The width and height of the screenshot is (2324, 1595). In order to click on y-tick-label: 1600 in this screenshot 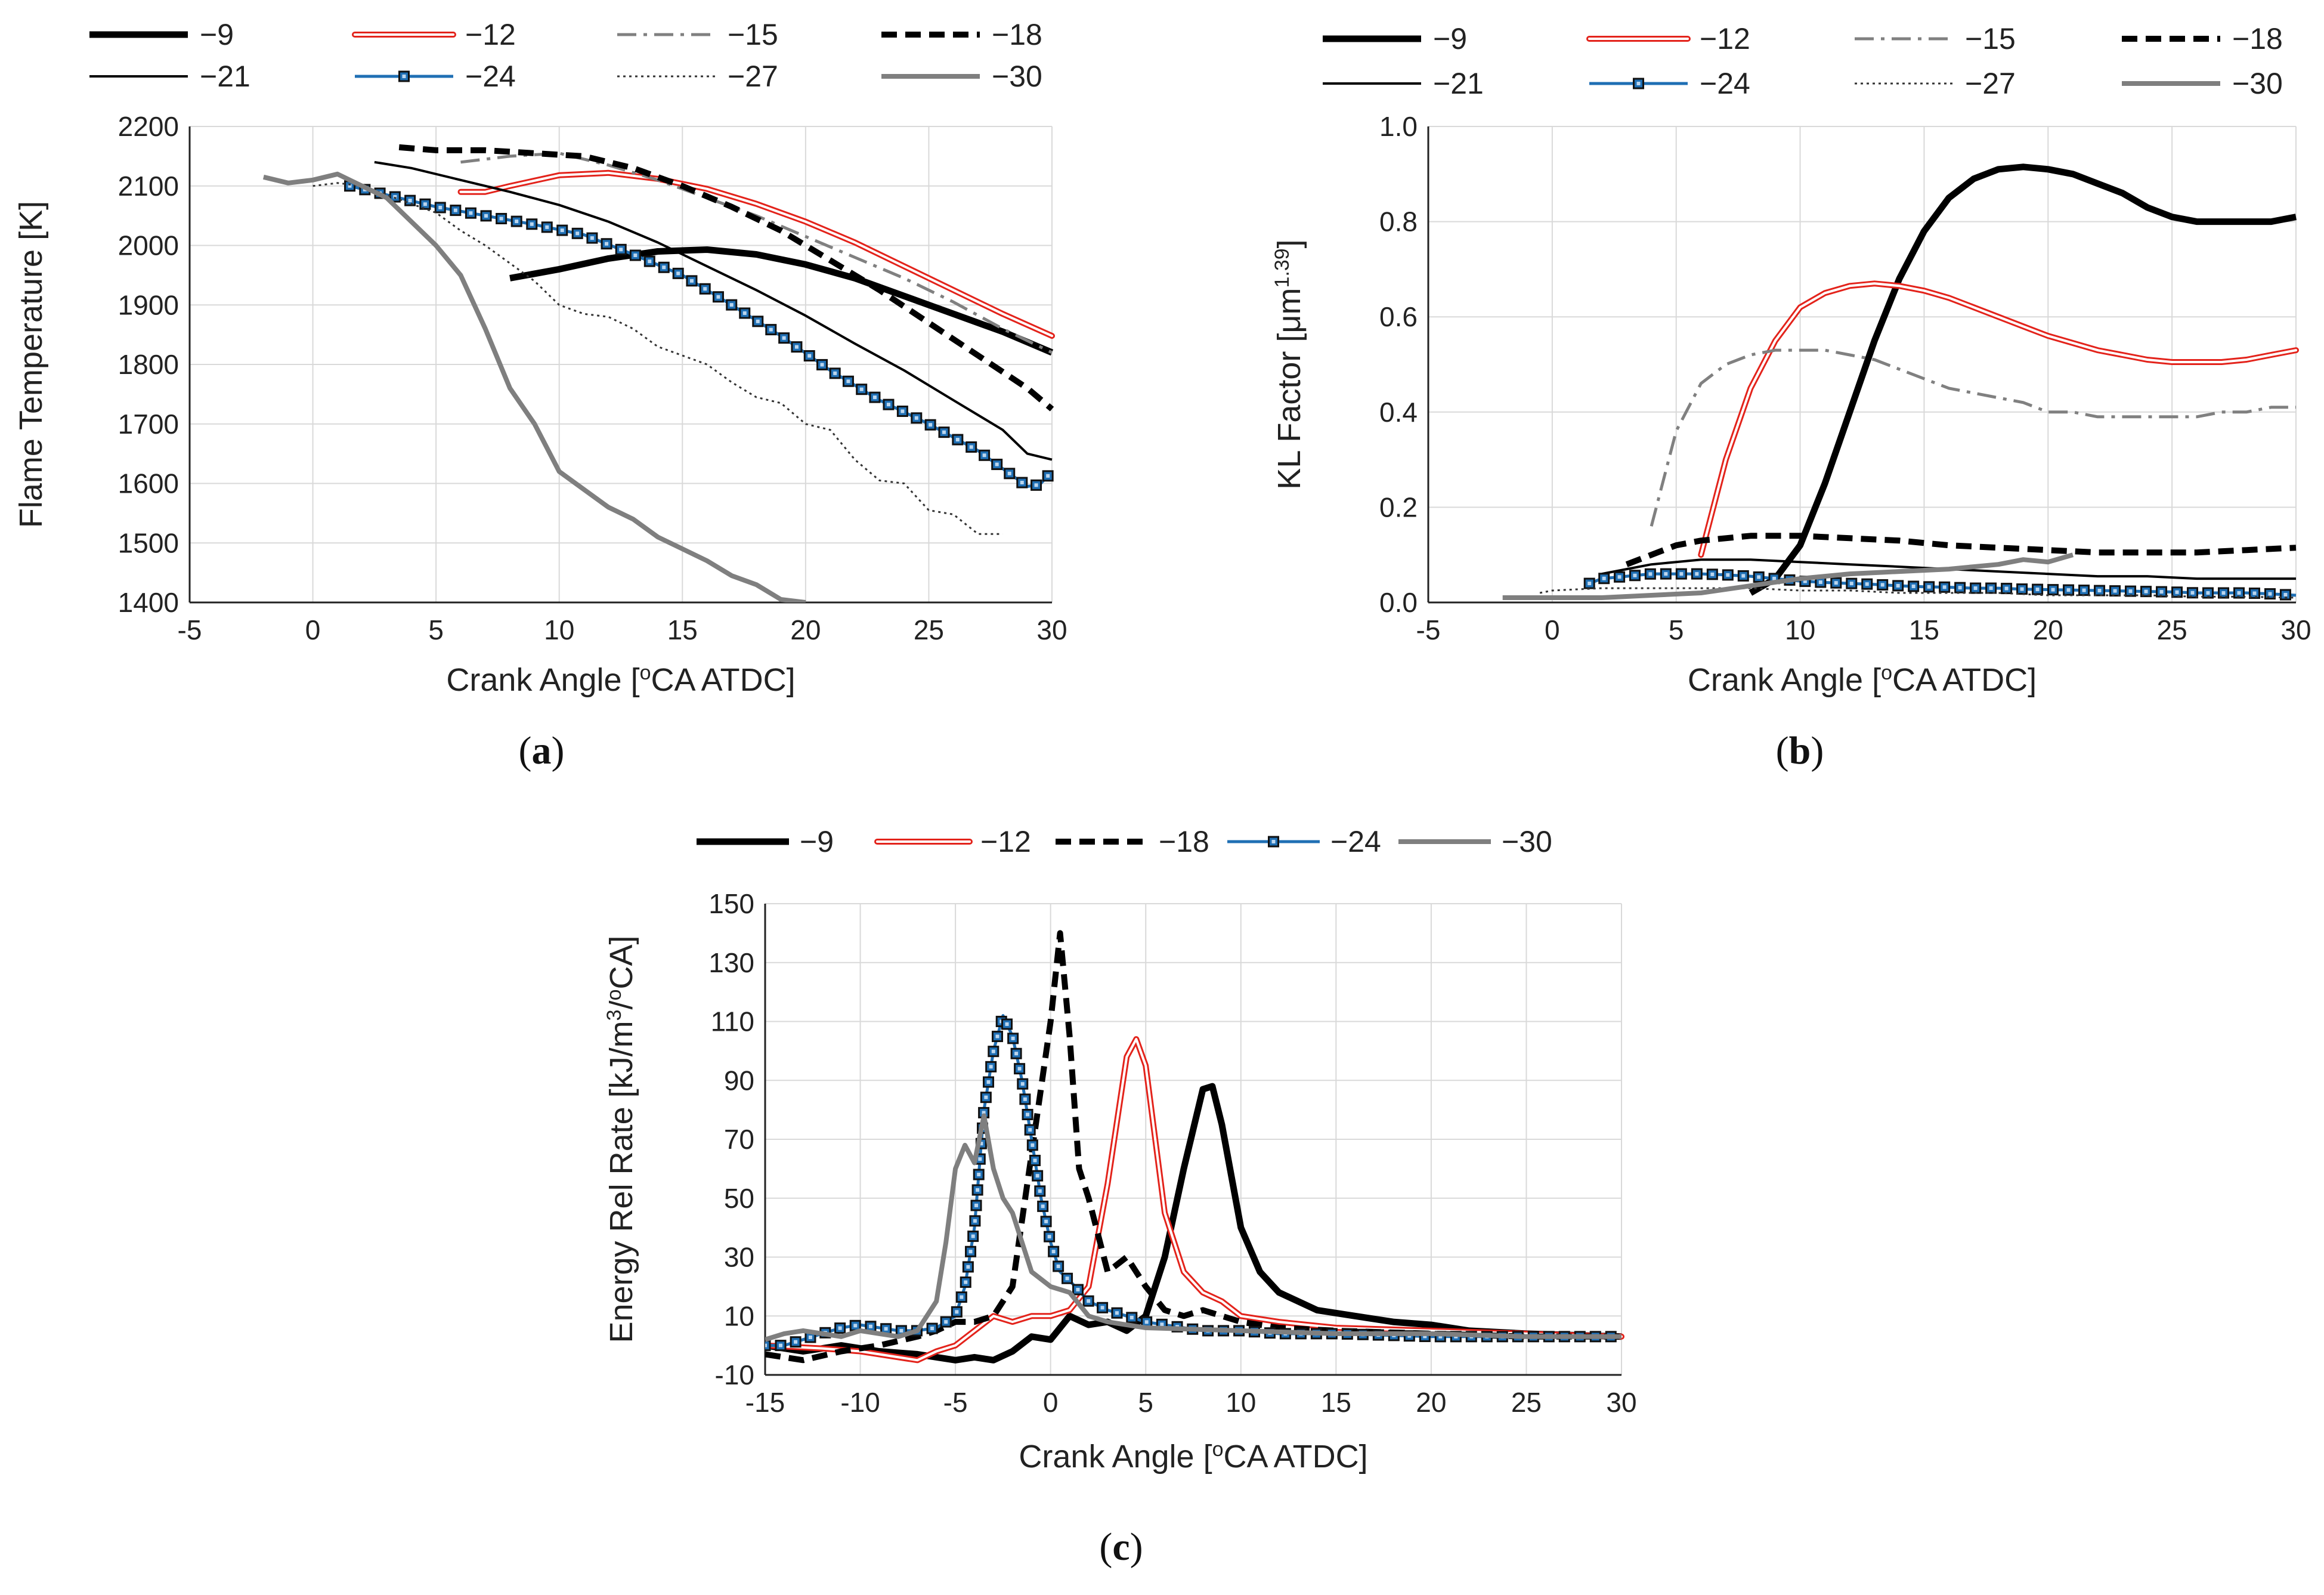, I will do `click(148, 483)`.